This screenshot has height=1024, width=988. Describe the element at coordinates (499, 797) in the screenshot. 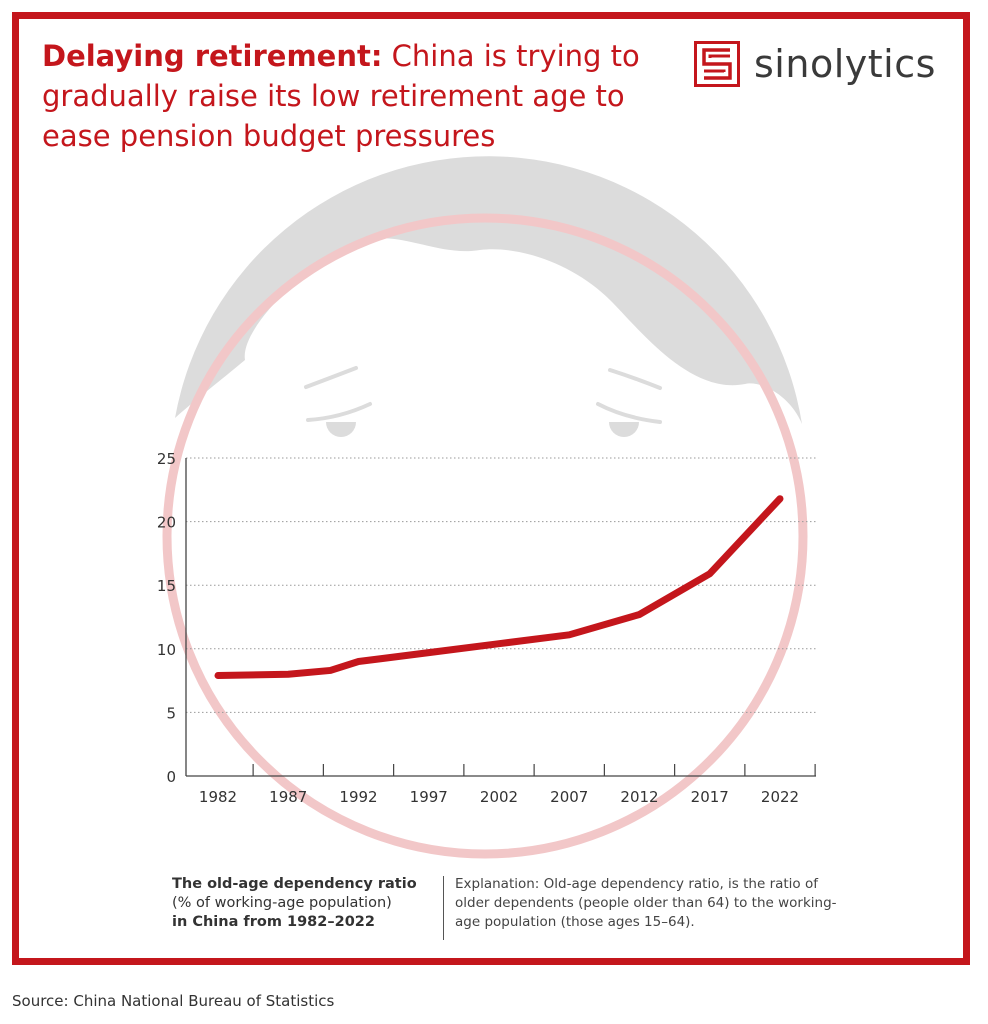

I see `x-tick-label: 2002` at that location.